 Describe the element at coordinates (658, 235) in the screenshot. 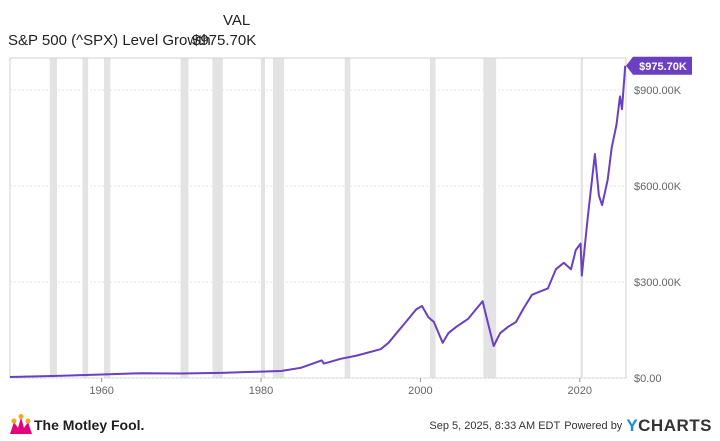

I see `y-axis-ticks: $0.00 $300.00K $600.00K $900.00K` at that location.